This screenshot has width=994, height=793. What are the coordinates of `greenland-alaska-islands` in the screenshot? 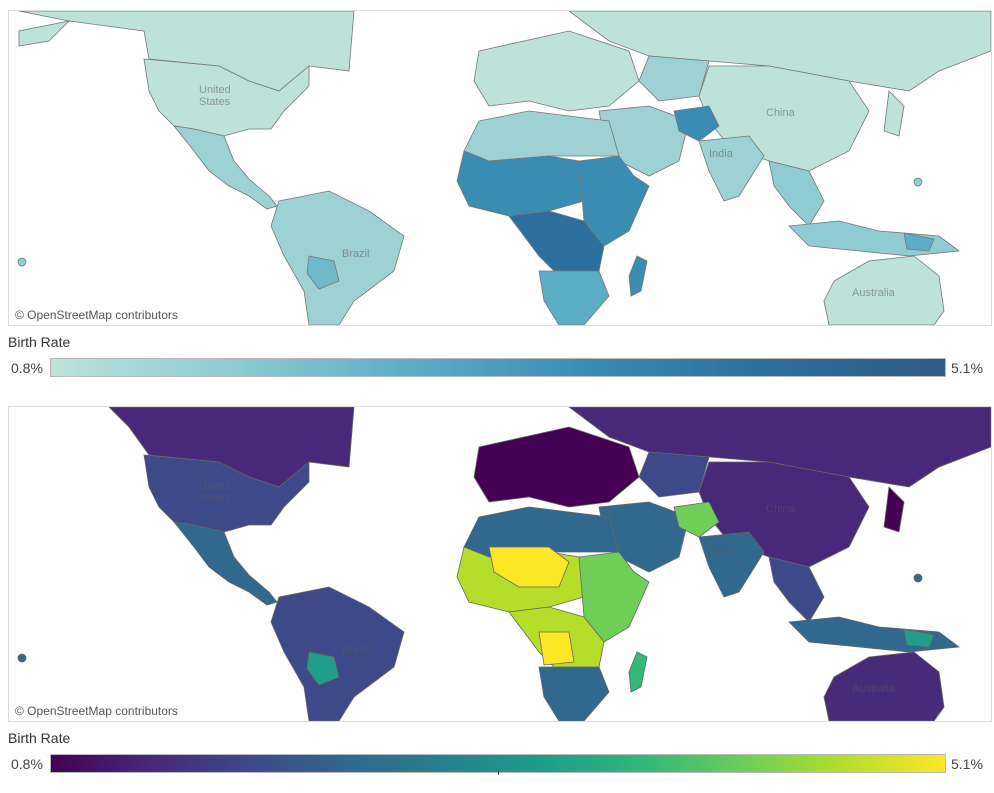 It's located at (44, 33).